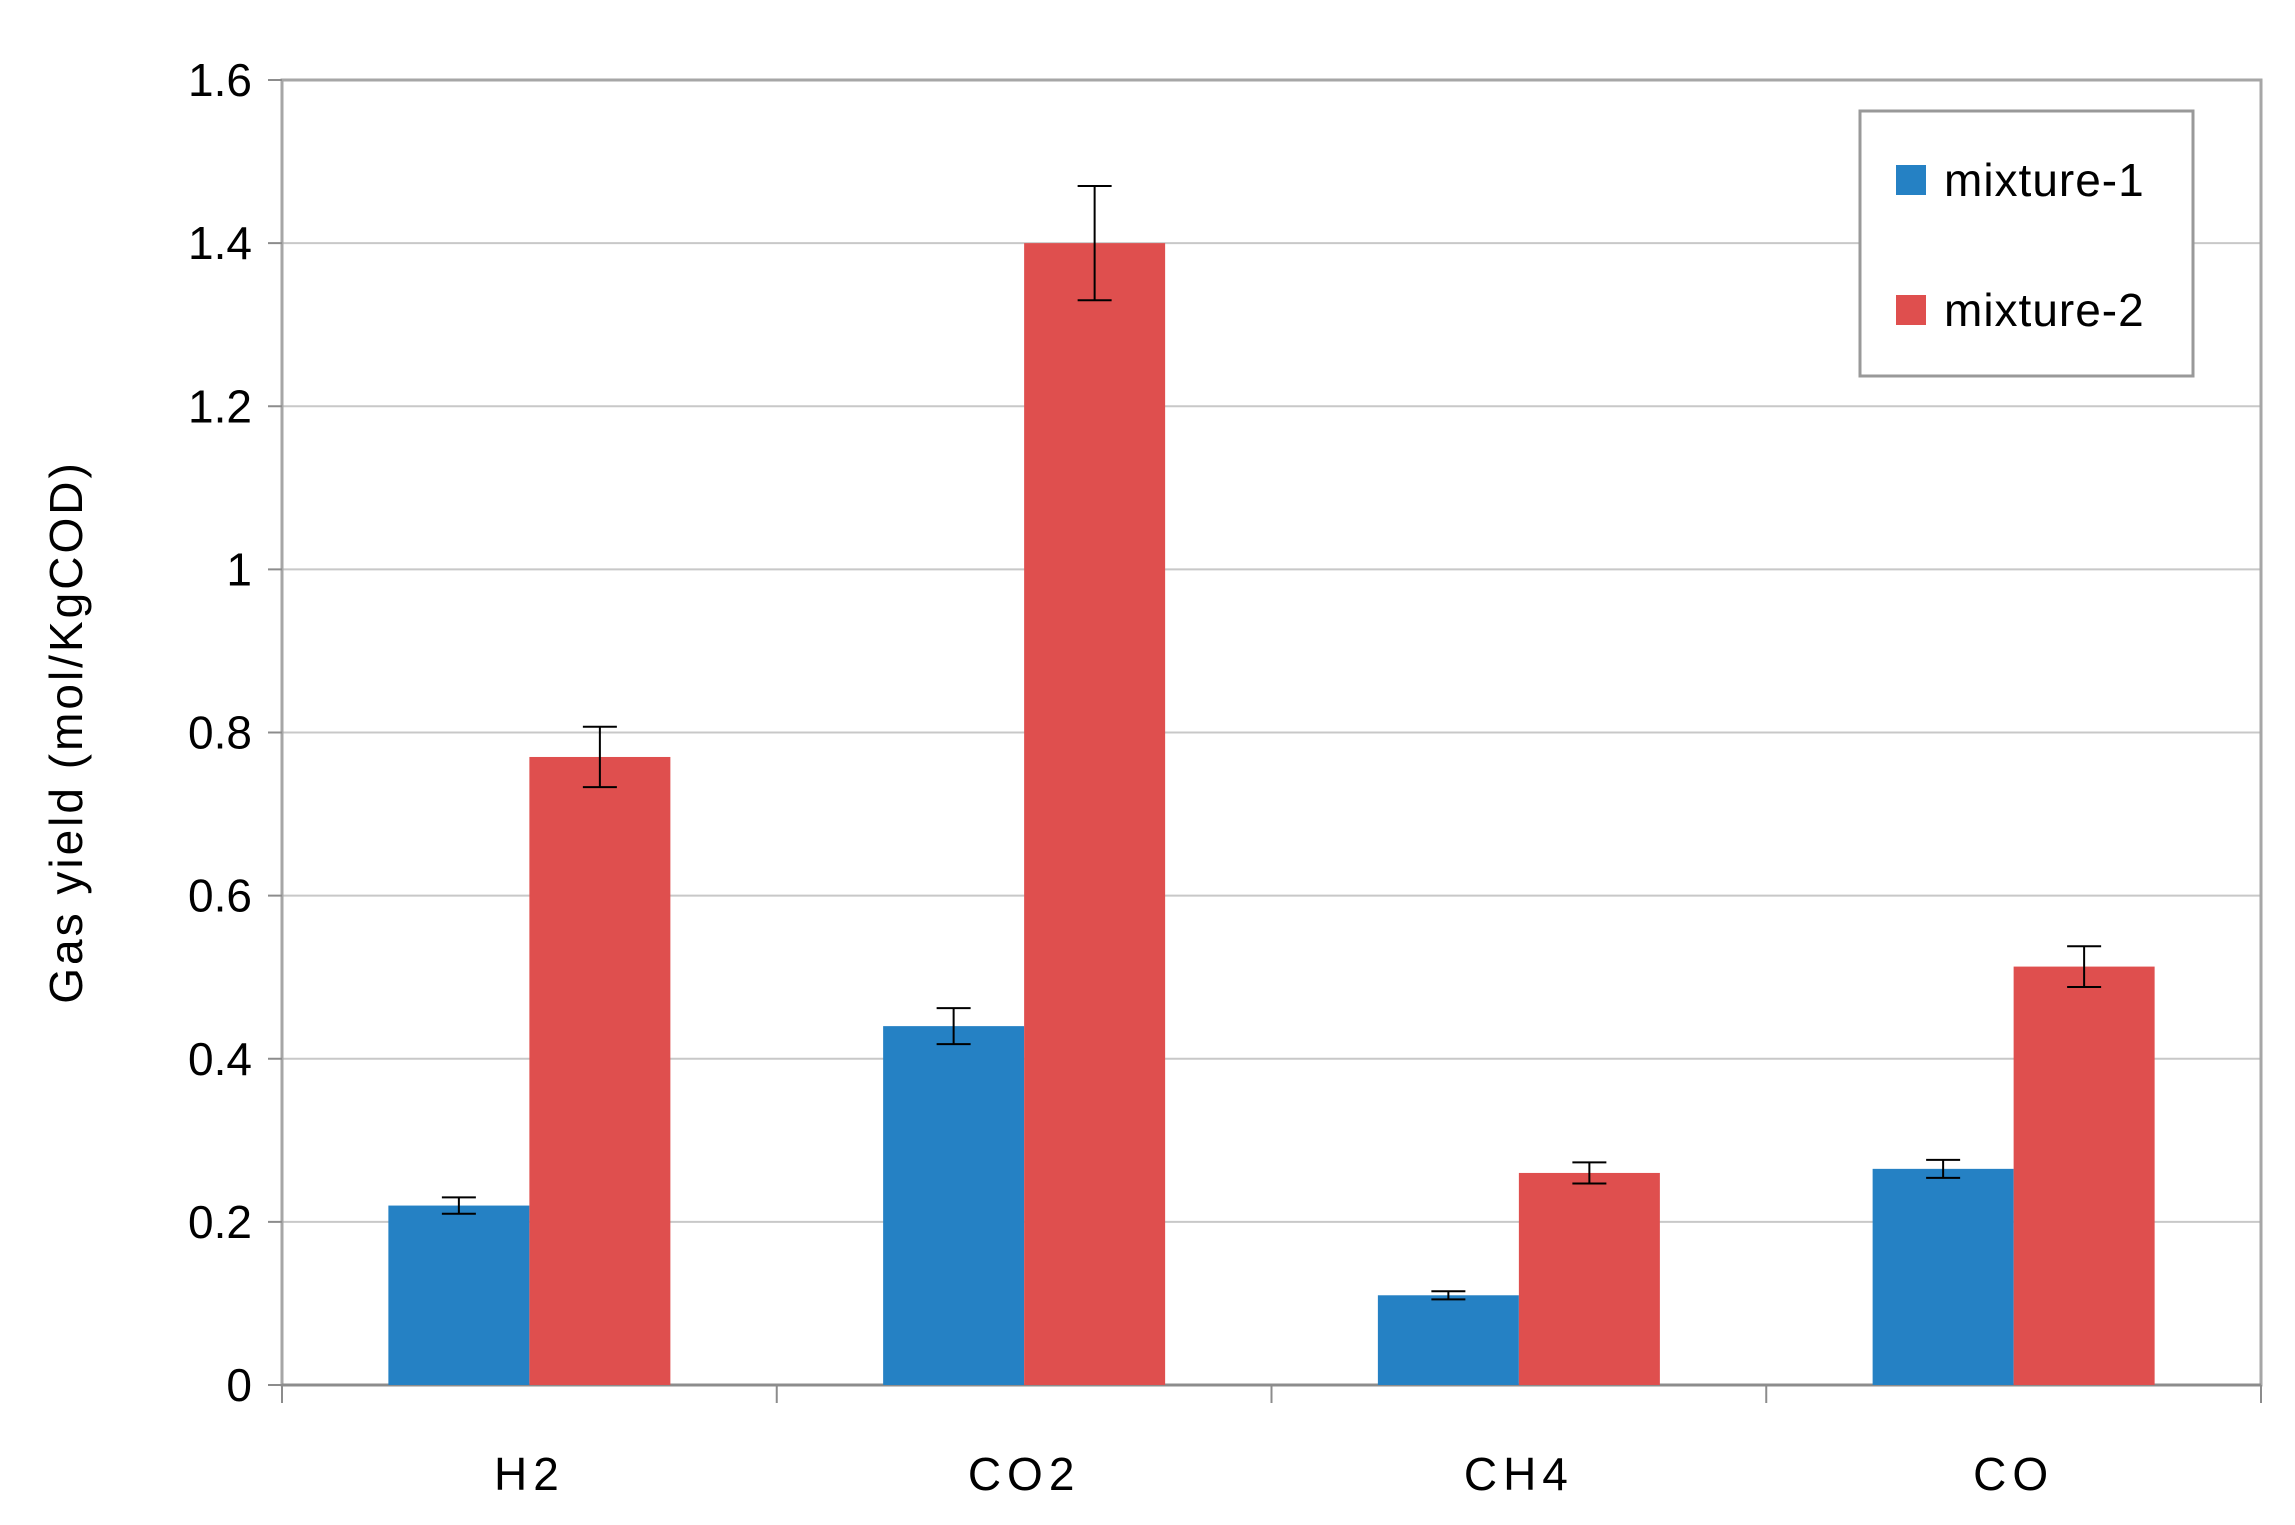  I want to click on x-tick-label: H2, so click(529, 1474).